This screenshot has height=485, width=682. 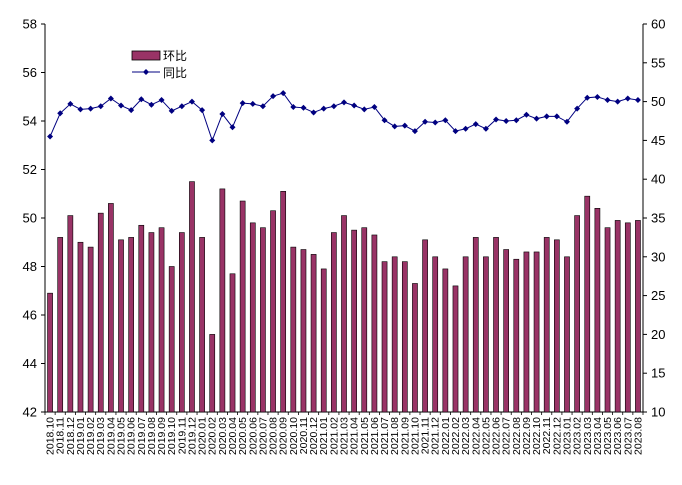 What do you see at coordinates (658, 218) in the screenshot?
I see `right-y-tick-label: 35` at bounding box center [658, 218].